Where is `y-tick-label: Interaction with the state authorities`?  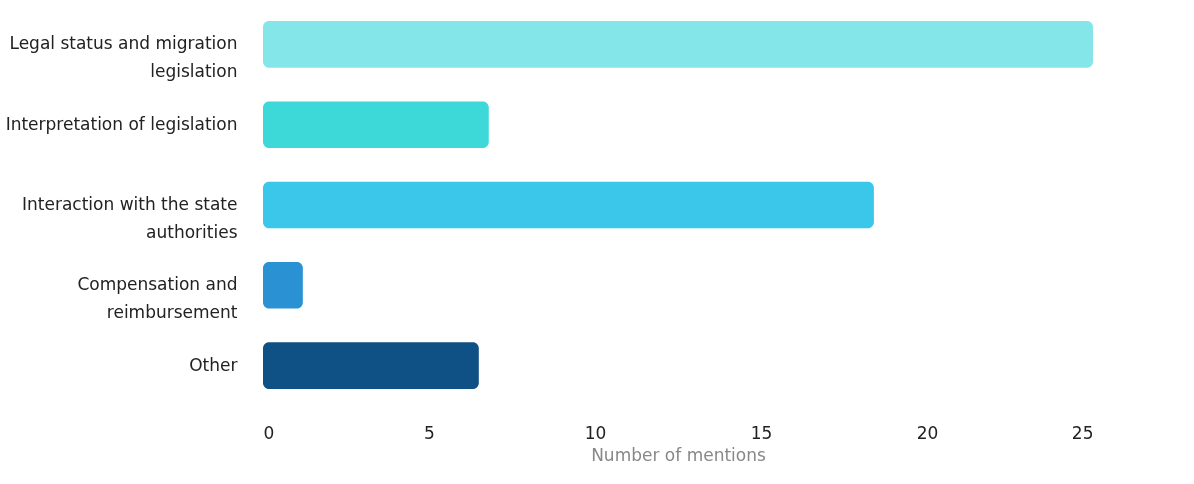 y-tick-label: Interaction with the state authorities is located at coordinates (130, 218).